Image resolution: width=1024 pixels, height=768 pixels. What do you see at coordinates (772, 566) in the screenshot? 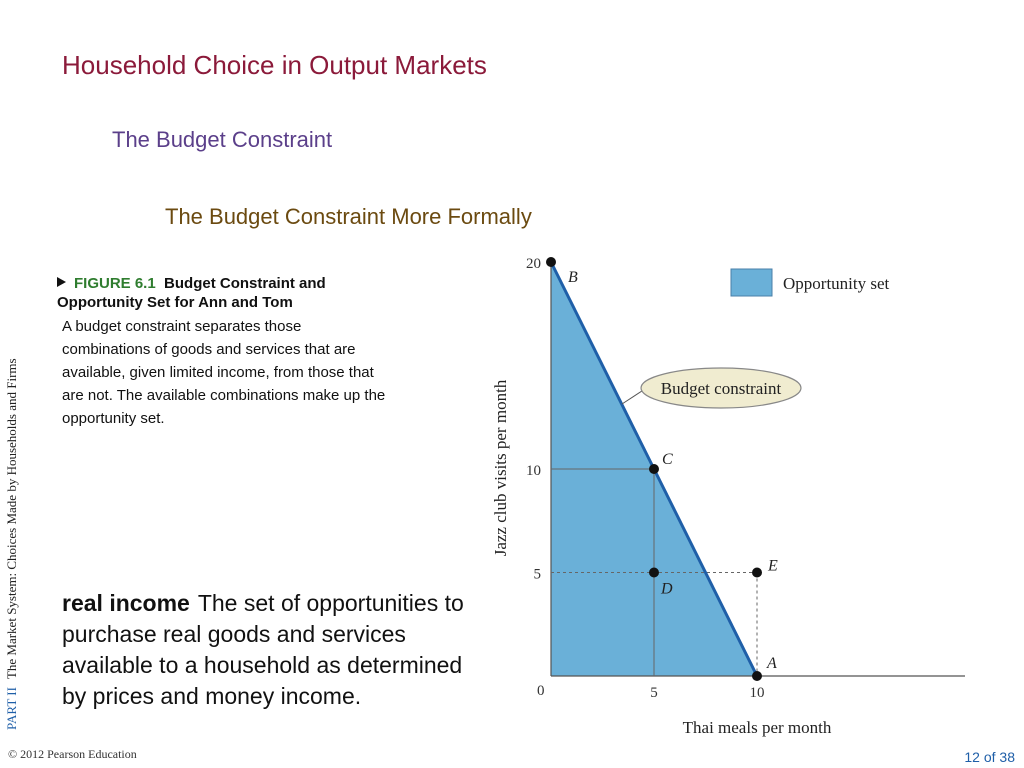
I see `point-label-e: E` at bounding box center [772, 566].